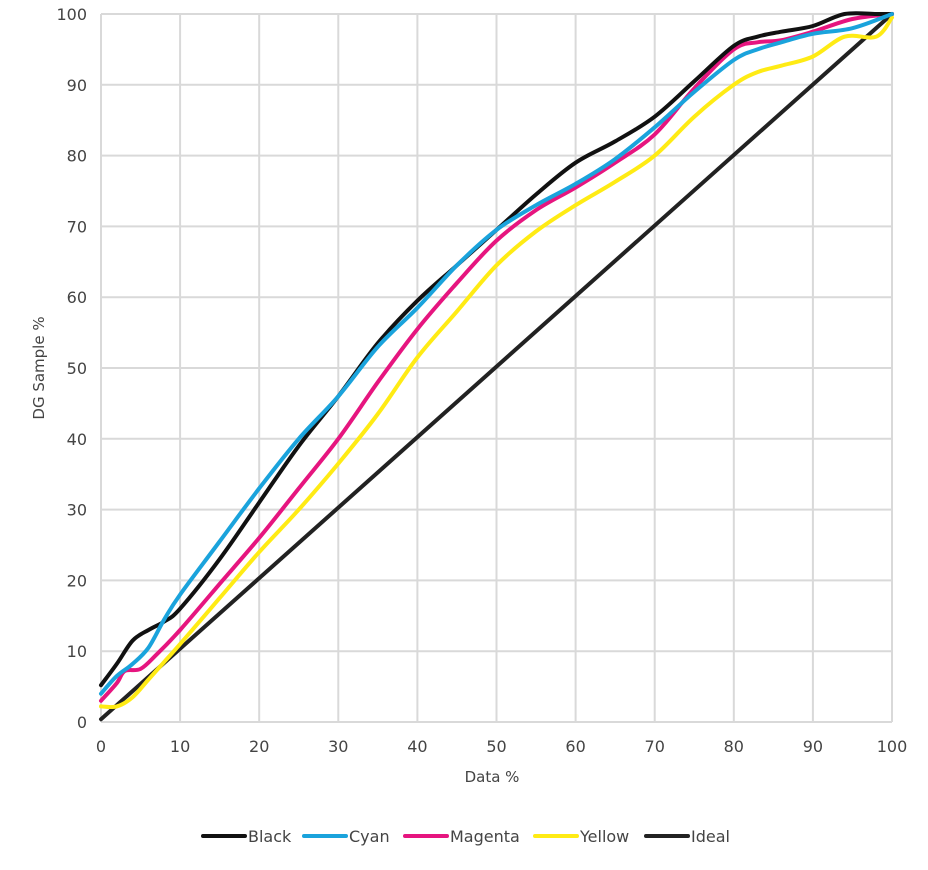 Image resolution: width=928 pixels, height=870 pixels. What do you see at coordinates (892, 746) in the screenshot?
I see `x-tick-label: 100` at bounding box center [892, 746].